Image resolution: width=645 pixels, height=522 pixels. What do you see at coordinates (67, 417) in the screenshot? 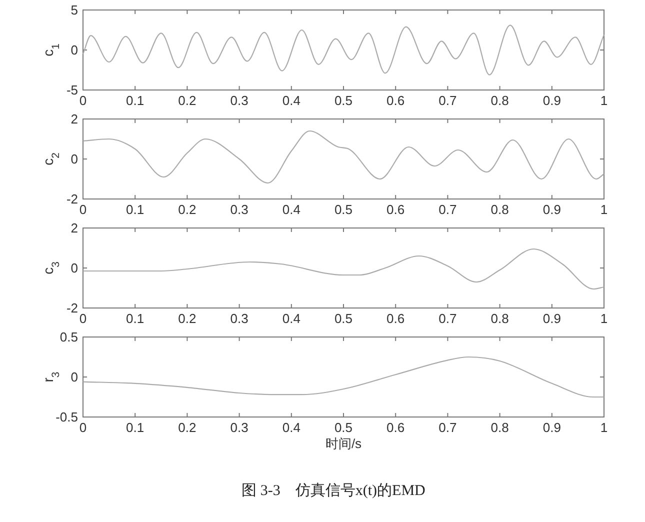
I see `y-tick-label: -0.5` at bounding box center [67, 417].